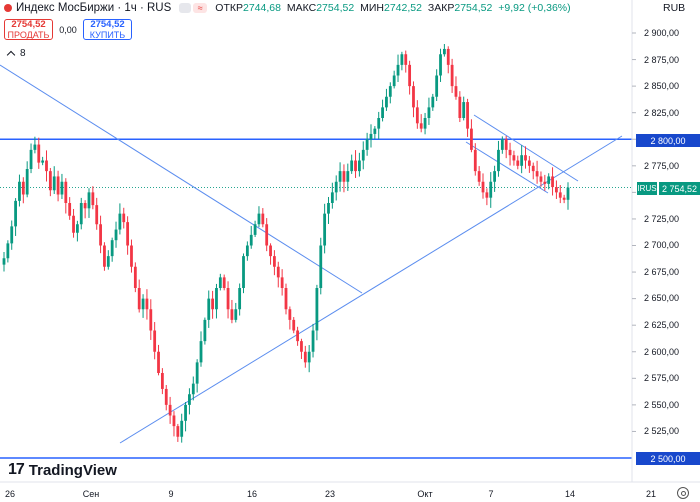 The image size is (700, 502). I want to click on open-value: 2744,68, so click(261, 8).